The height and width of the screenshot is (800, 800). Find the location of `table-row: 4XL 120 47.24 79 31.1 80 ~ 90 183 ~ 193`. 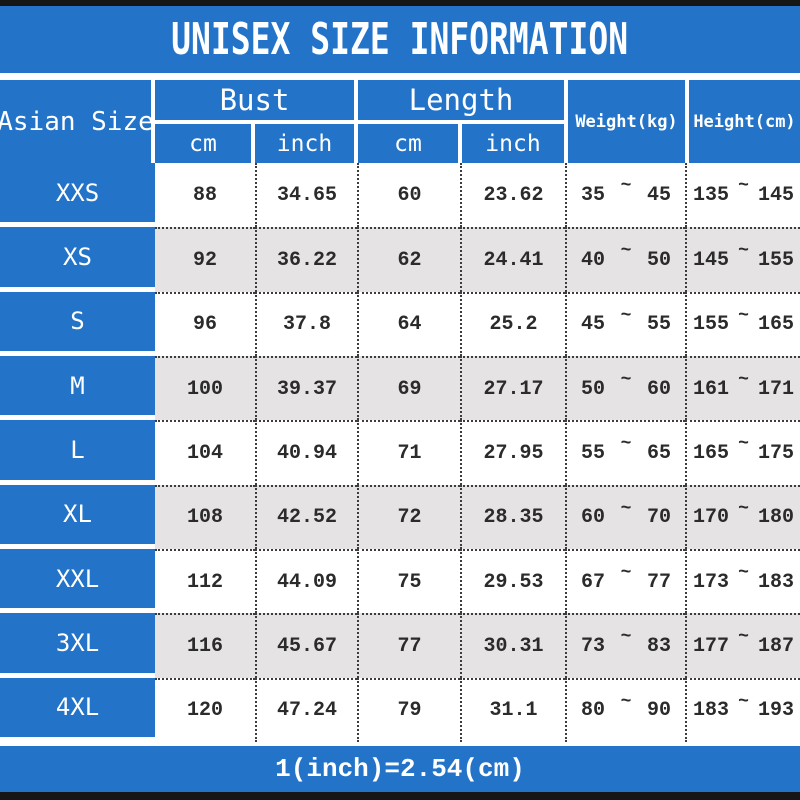

table-row: 4XL 120 47.24 79 31.1 80 ~ 90 183 ~ 193 is located at coordinates (400, 709).